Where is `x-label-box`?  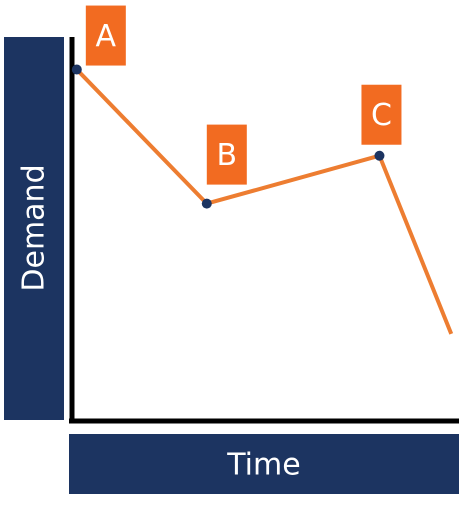 x-label-box is located at coordinates (264, 464).